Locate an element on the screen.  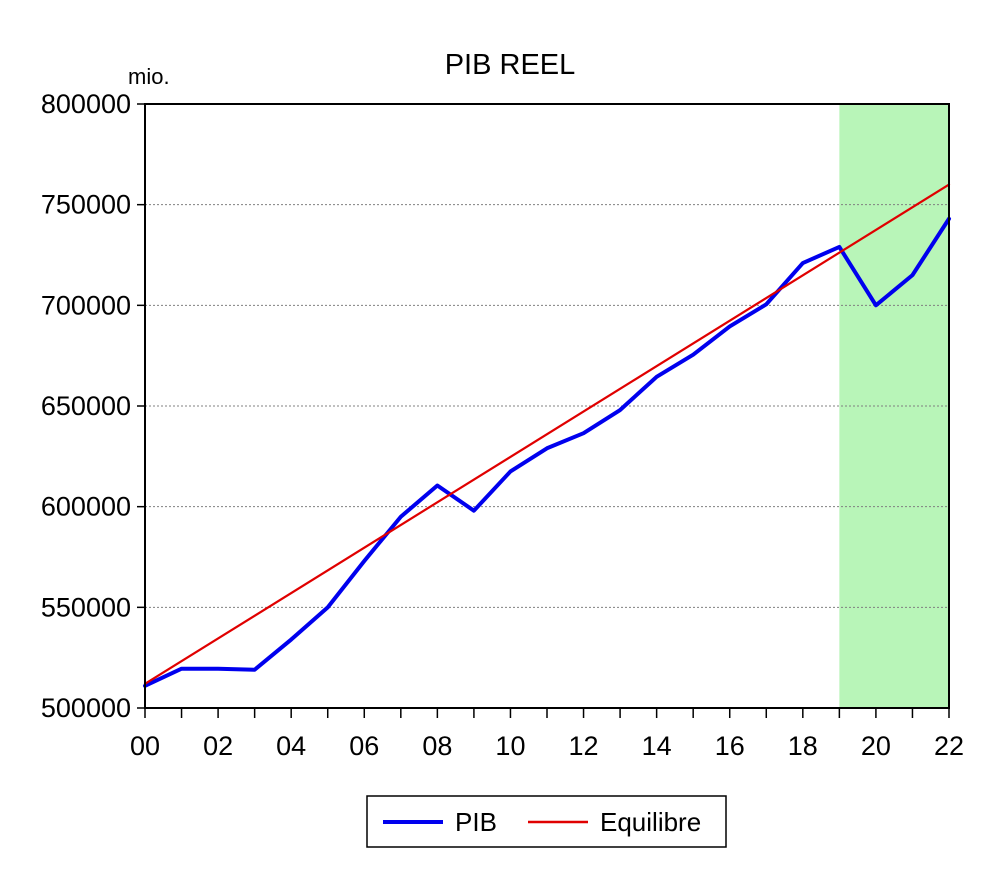
y-tick-label: 800000 is located at coordinates (86, 104).